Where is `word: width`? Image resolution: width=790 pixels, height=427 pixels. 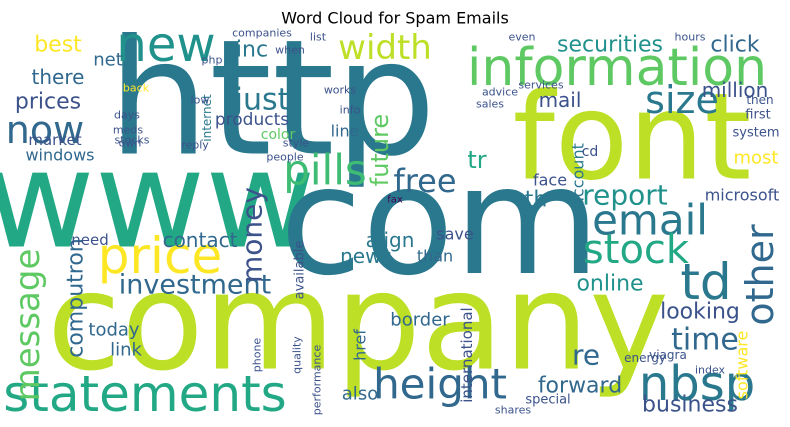 word: width is located at coordinates (385, 48).